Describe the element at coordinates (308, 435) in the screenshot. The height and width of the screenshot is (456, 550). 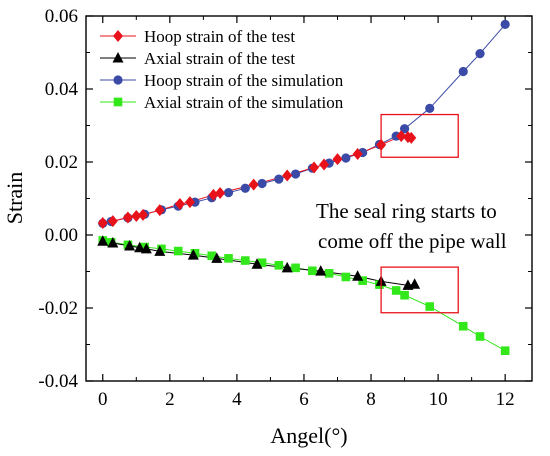
I see `x-axis-title: Angel(°)` at that location.